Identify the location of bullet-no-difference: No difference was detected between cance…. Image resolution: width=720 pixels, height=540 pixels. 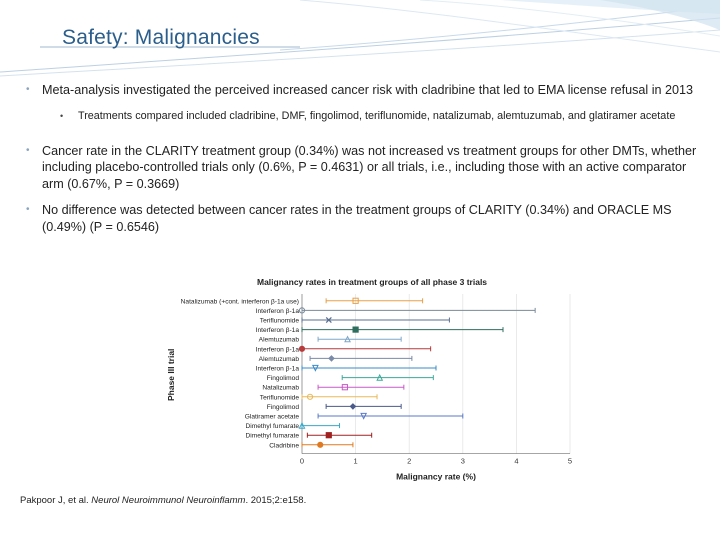
(368, 218).